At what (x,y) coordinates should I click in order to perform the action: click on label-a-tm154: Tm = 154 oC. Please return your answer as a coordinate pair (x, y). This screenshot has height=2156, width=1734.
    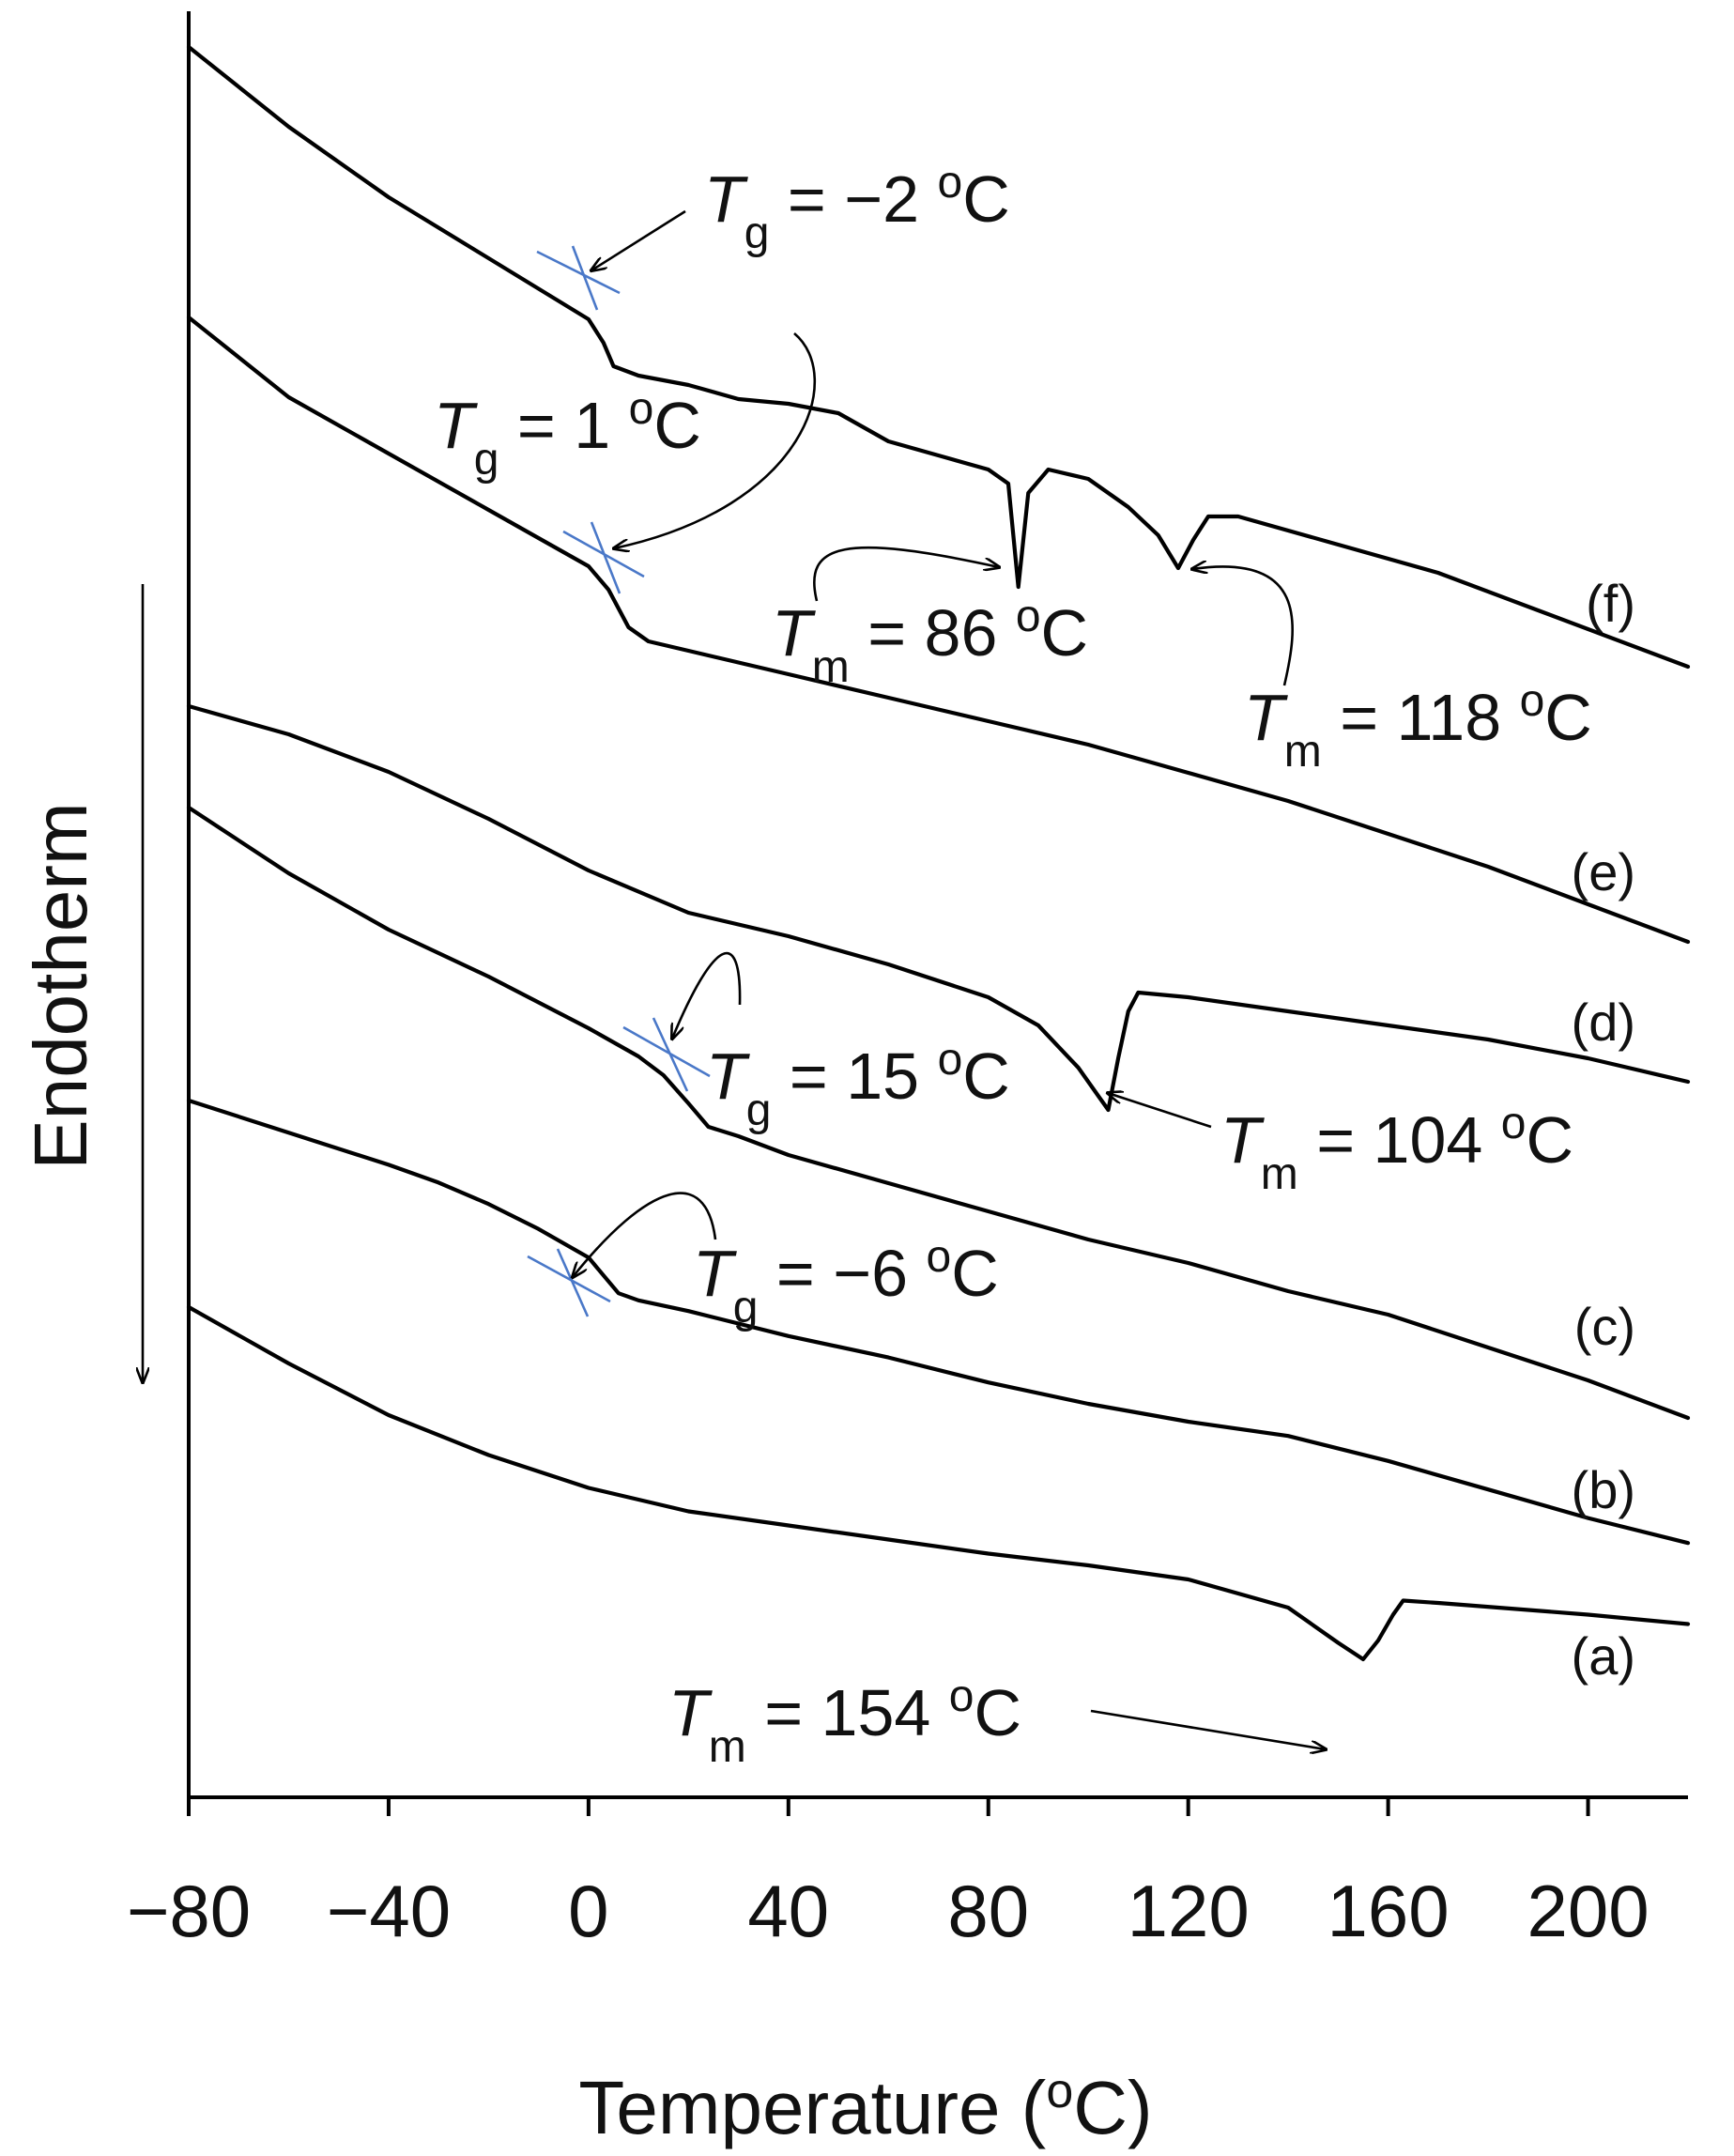
    Looking at the image, I should click on (844, 1721).